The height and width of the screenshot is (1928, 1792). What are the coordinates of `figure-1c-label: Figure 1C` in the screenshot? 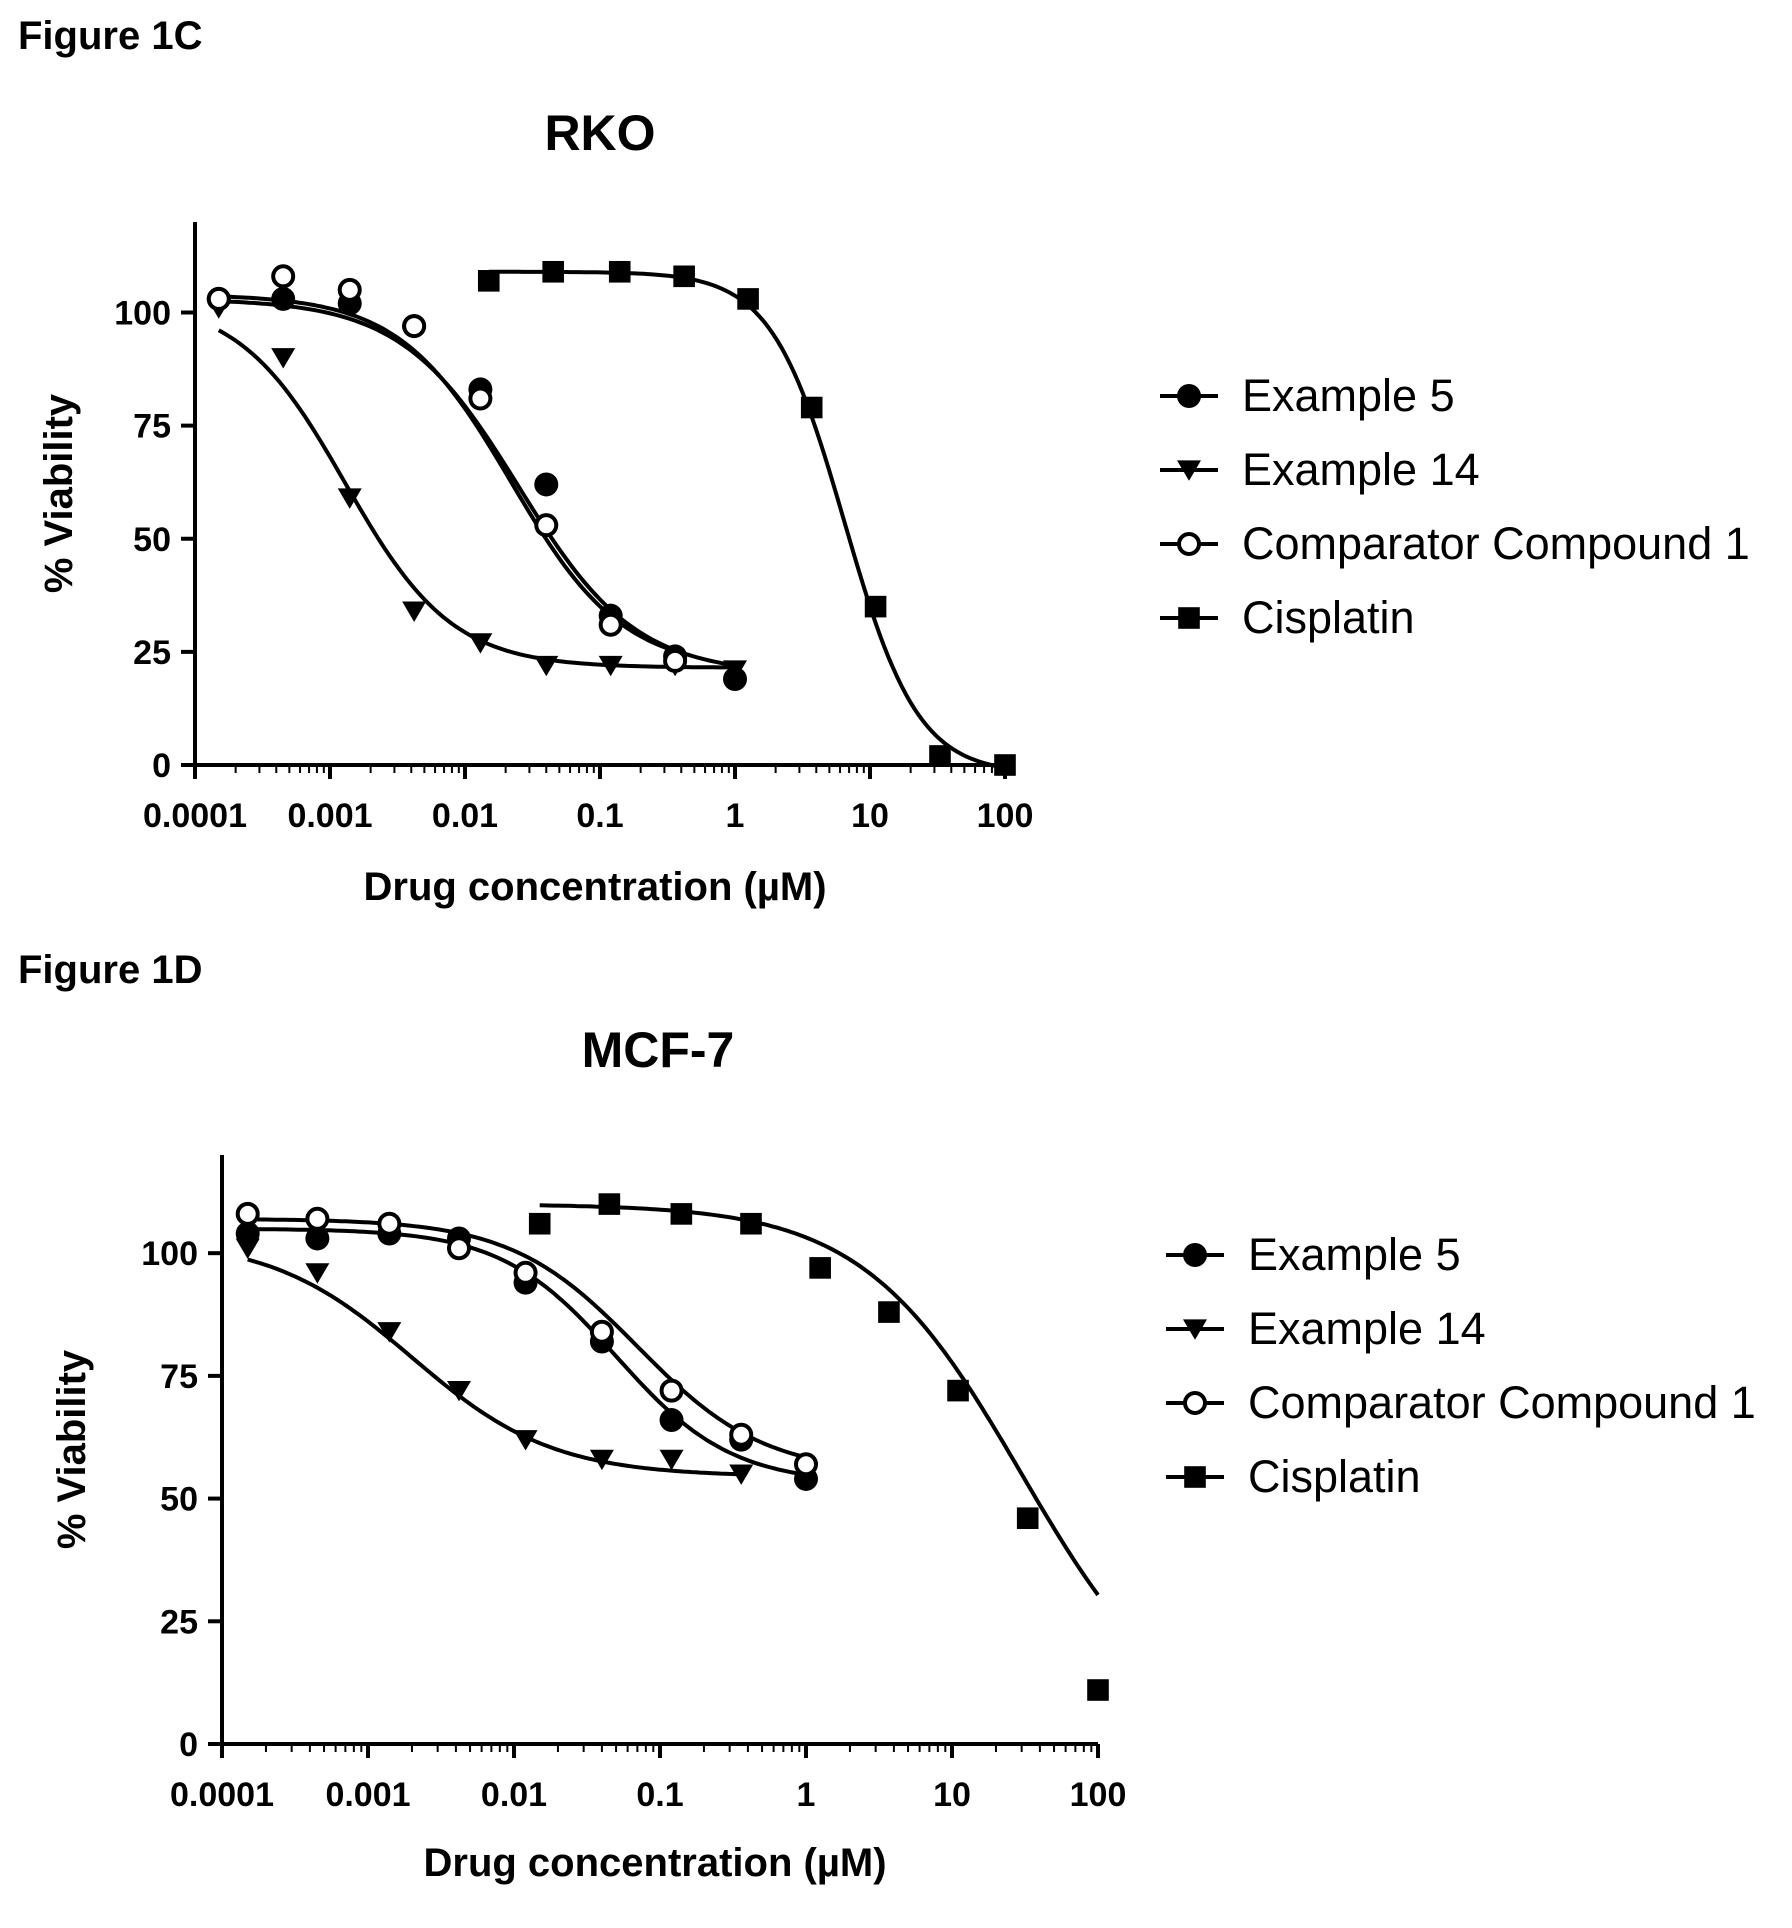 It's located at (110, 36).